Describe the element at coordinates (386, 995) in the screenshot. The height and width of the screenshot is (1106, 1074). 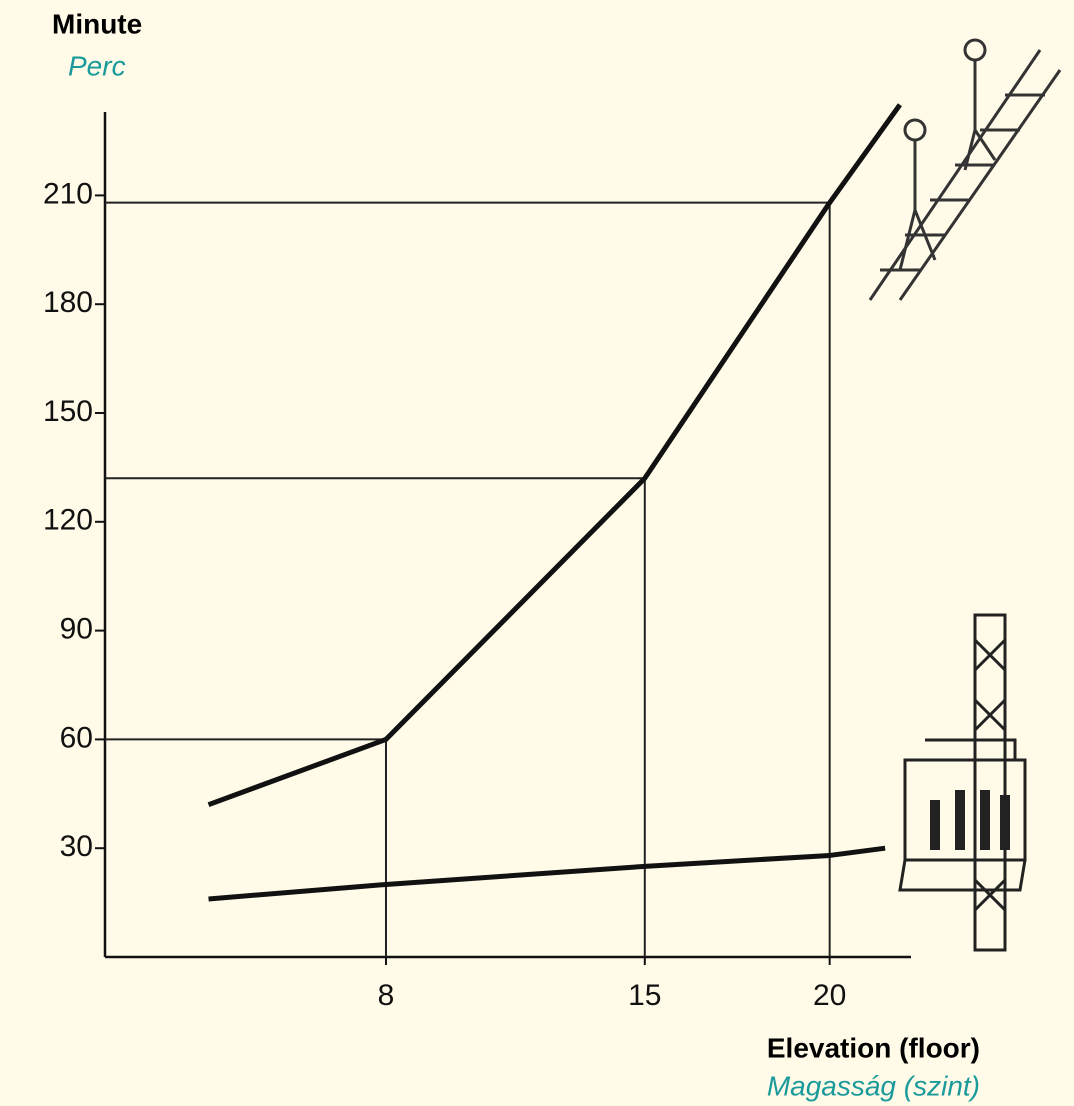
I see `x-tick-label: 8` at that location.